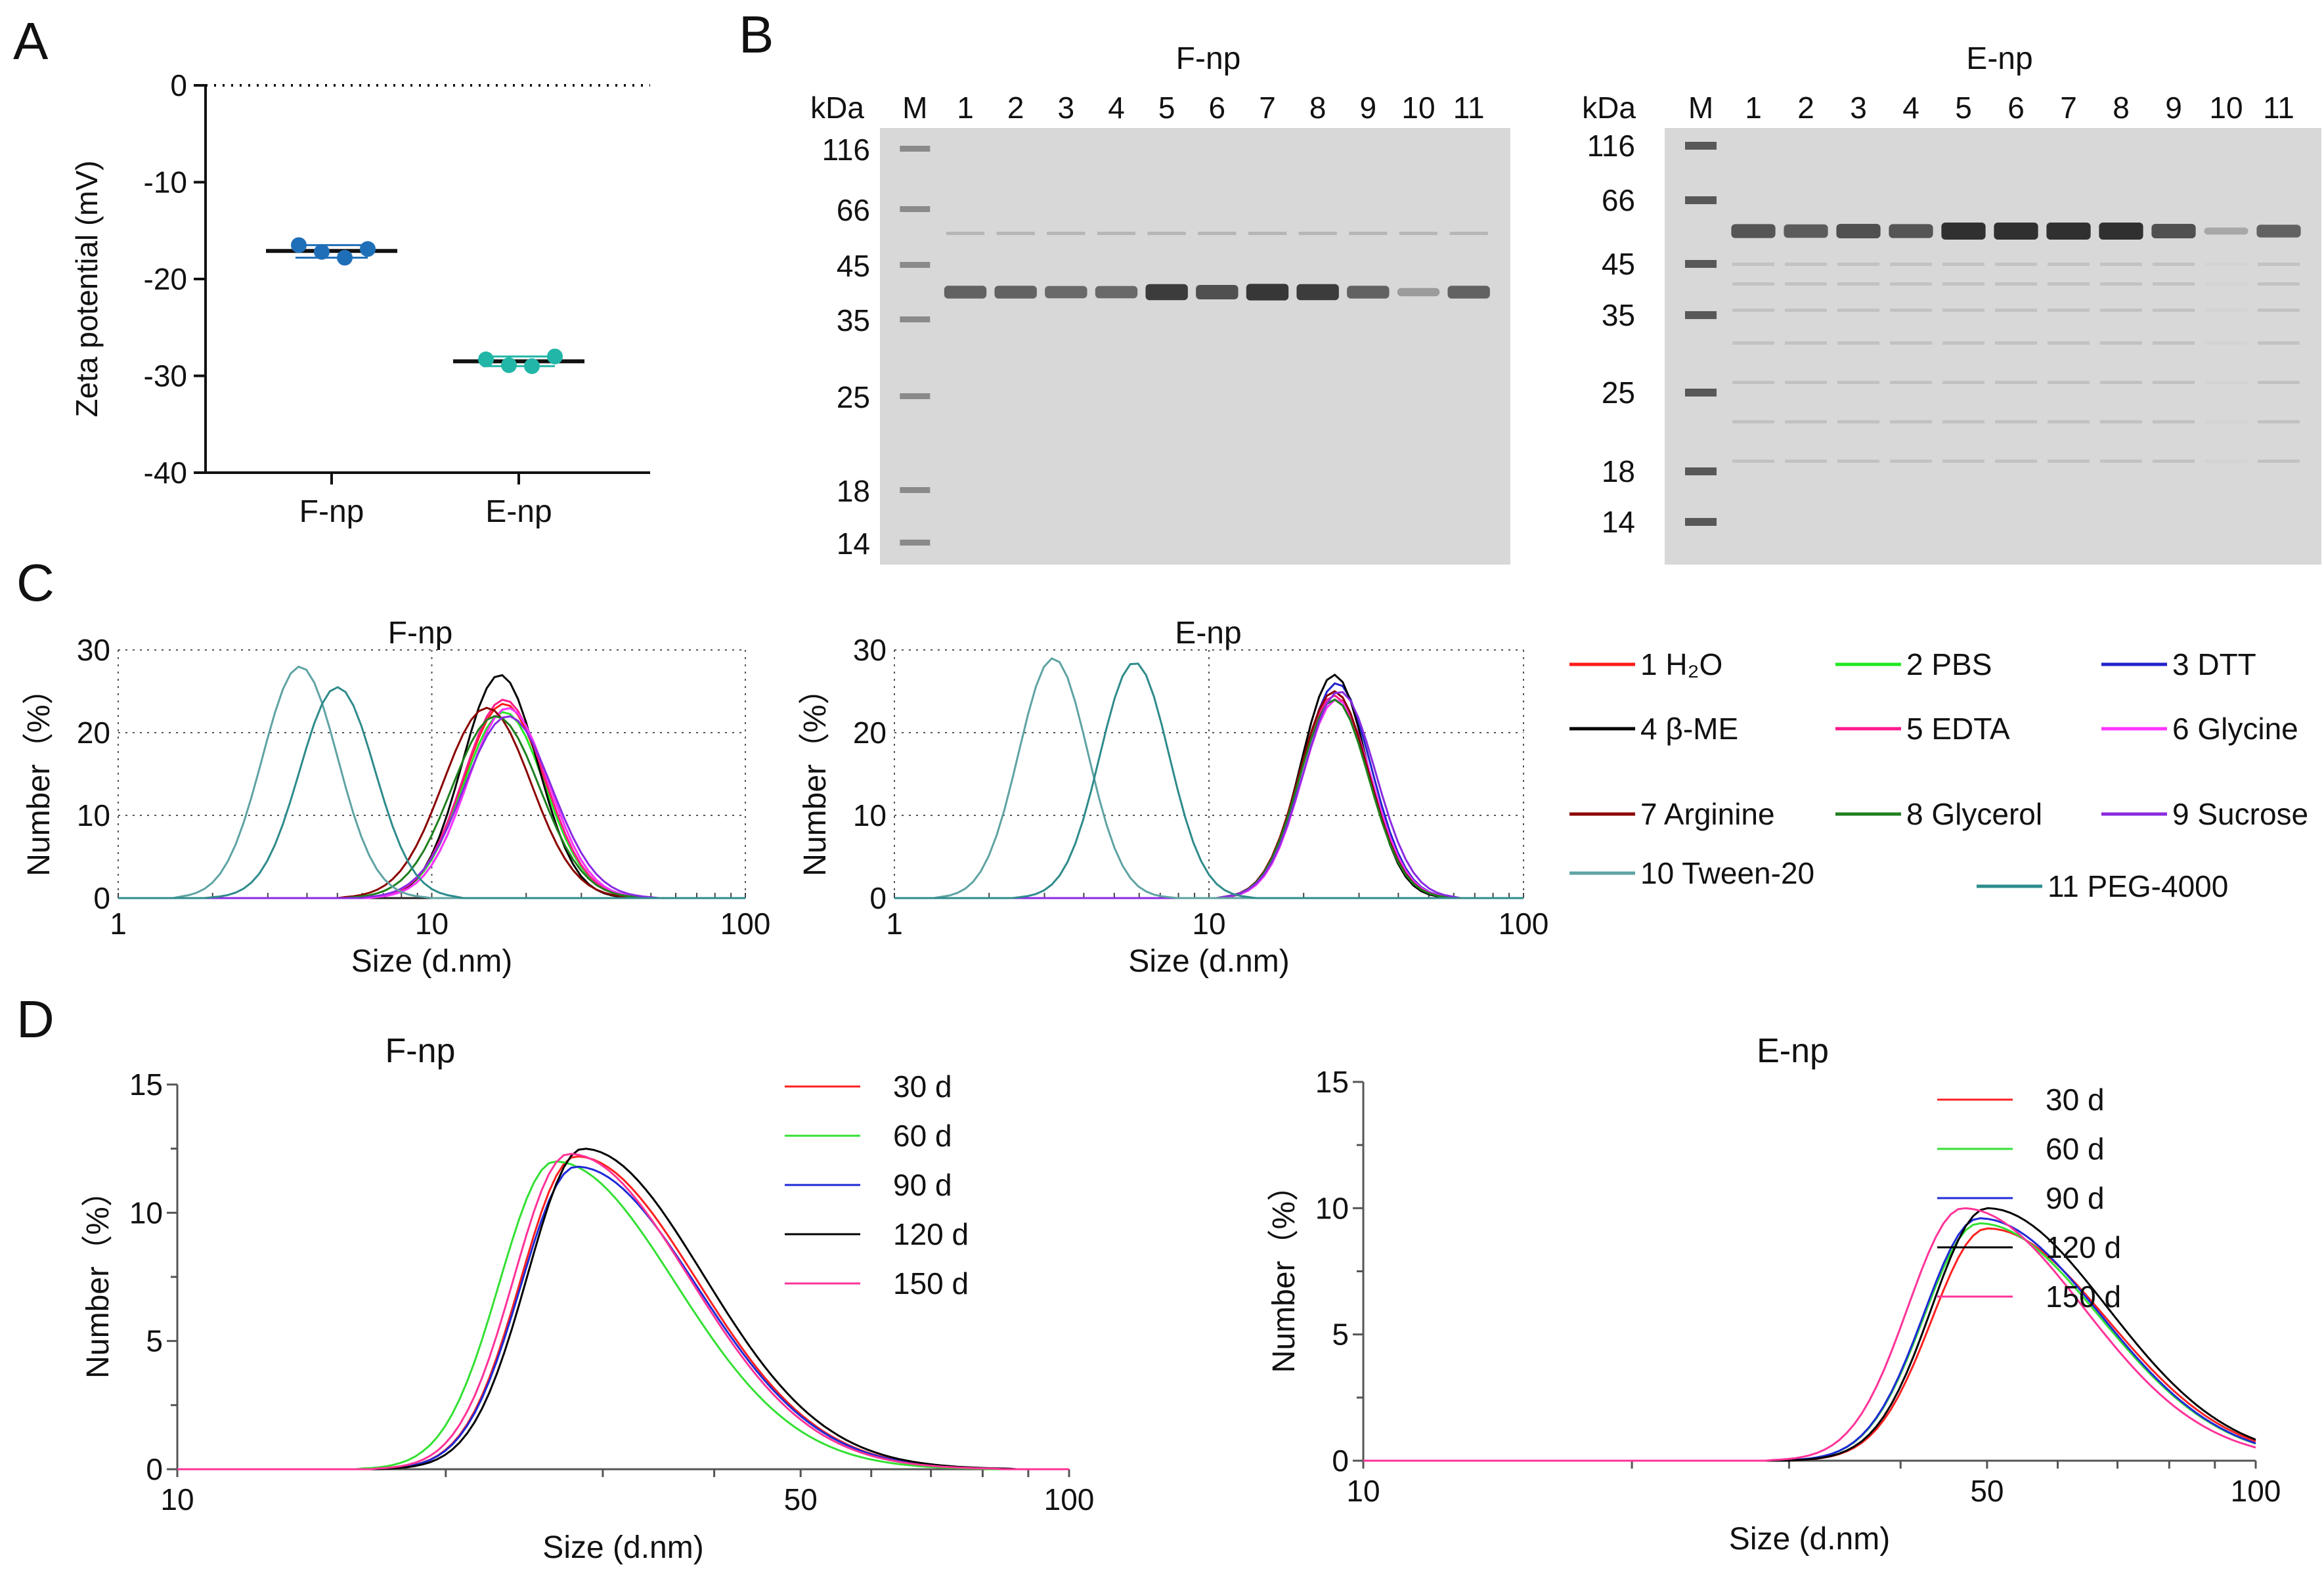  Describe the element at coordinates (1958, 729) in the screenshot. I see `panel-c-legend-label: 5 EDTA` at that location.